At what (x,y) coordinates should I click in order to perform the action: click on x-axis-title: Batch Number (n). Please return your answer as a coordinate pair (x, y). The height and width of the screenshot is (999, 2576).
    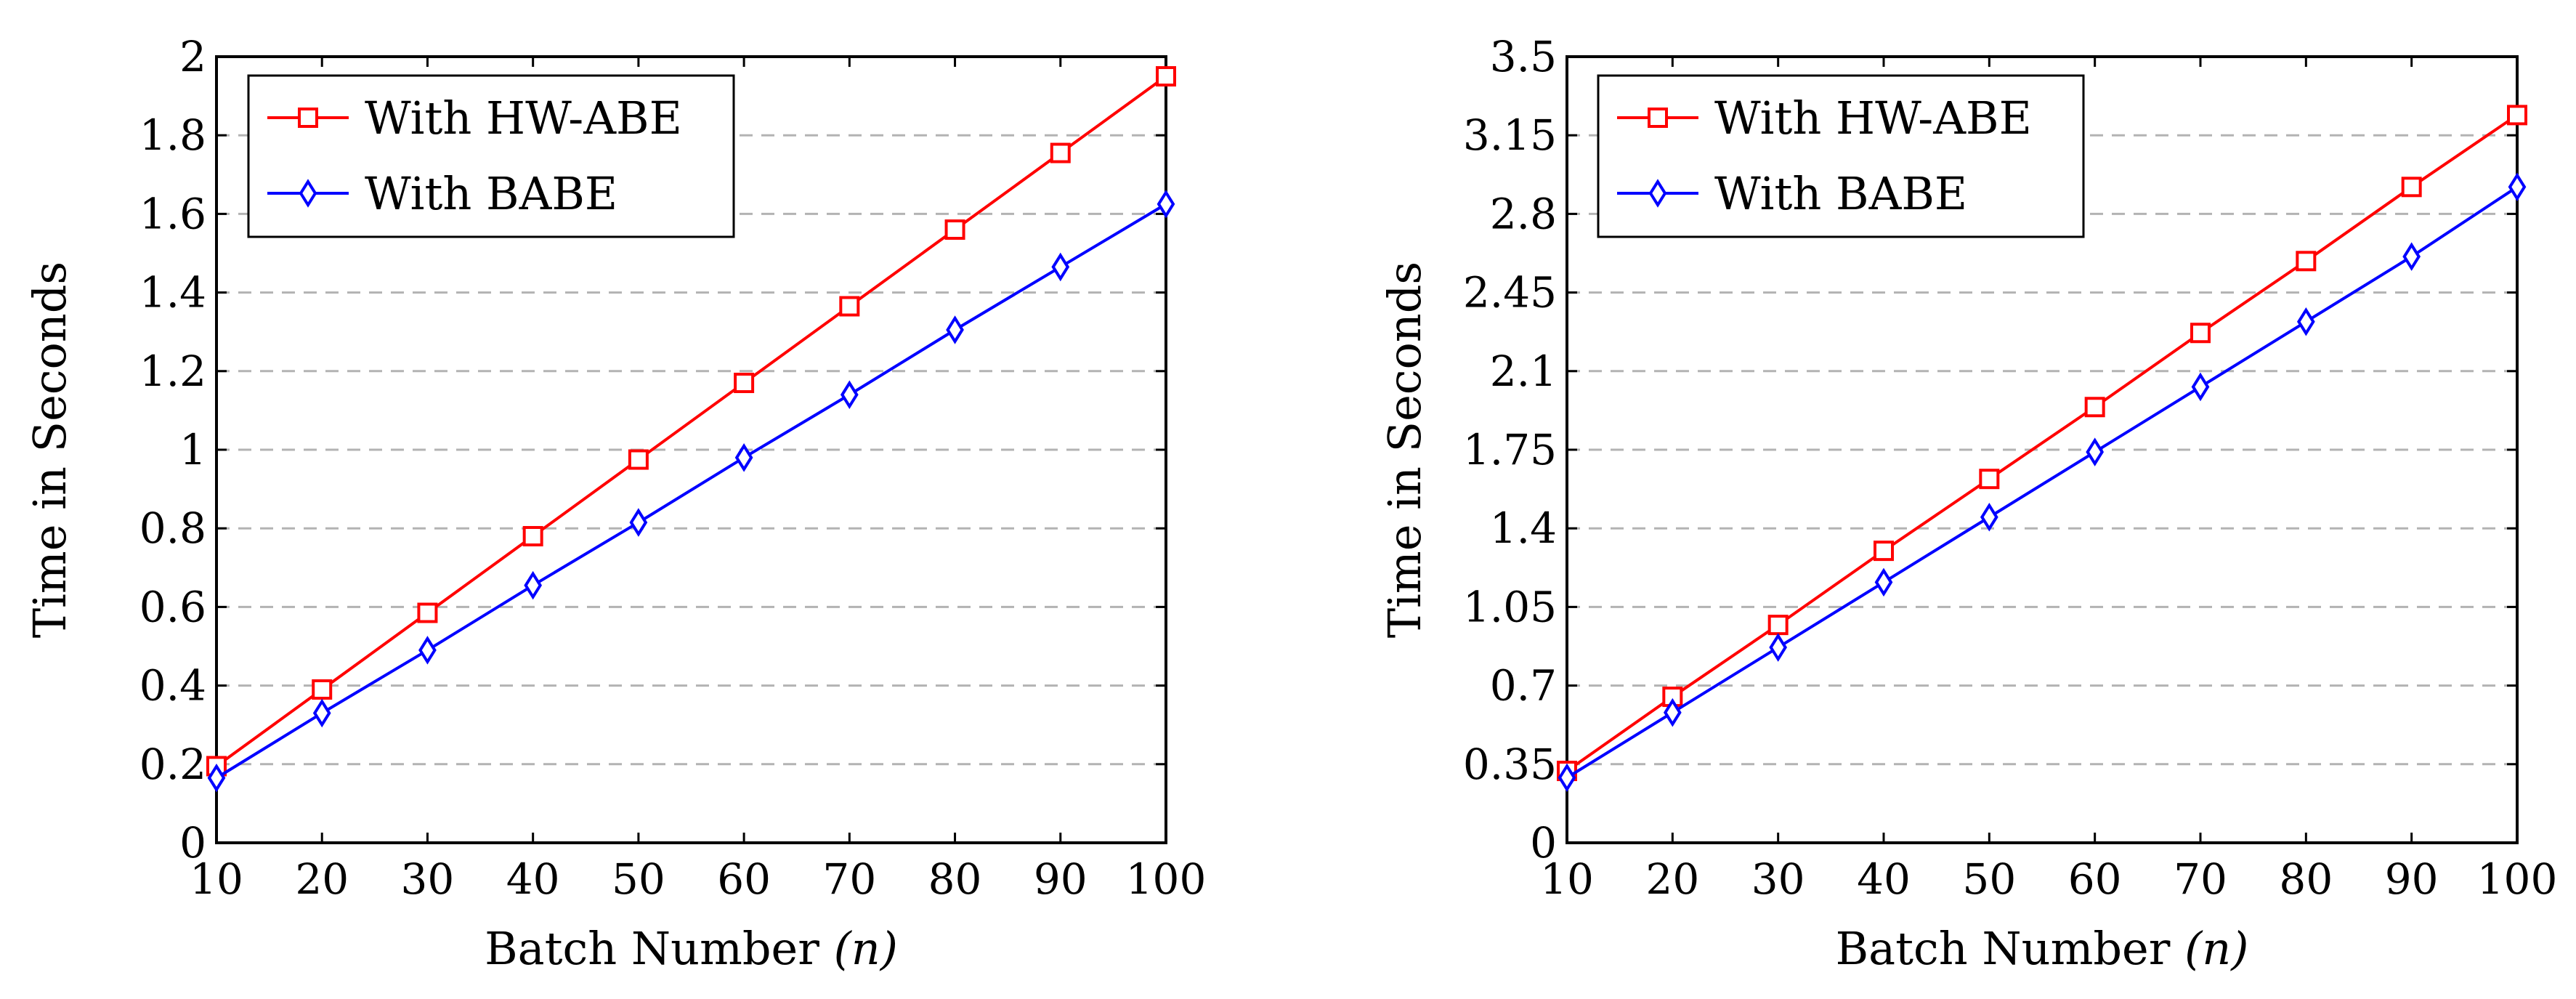
    Looking at the image, I should click on (2042, 948).